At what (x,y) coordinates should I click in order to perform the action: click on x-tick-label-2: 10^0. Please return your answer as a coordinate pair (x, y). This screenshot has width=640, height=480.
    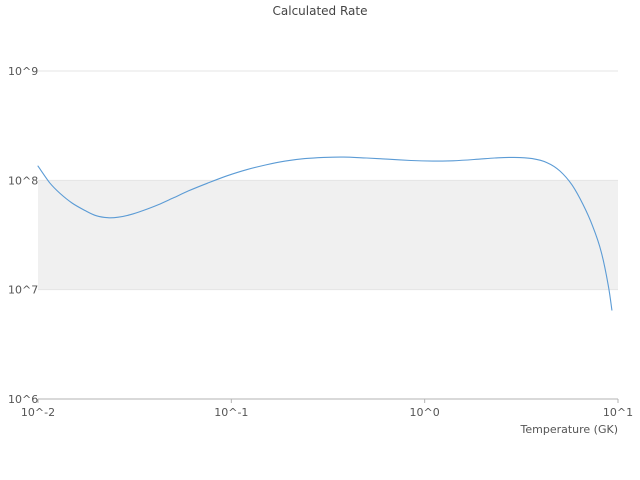
    Looking at the image, I should click on (425, 412).